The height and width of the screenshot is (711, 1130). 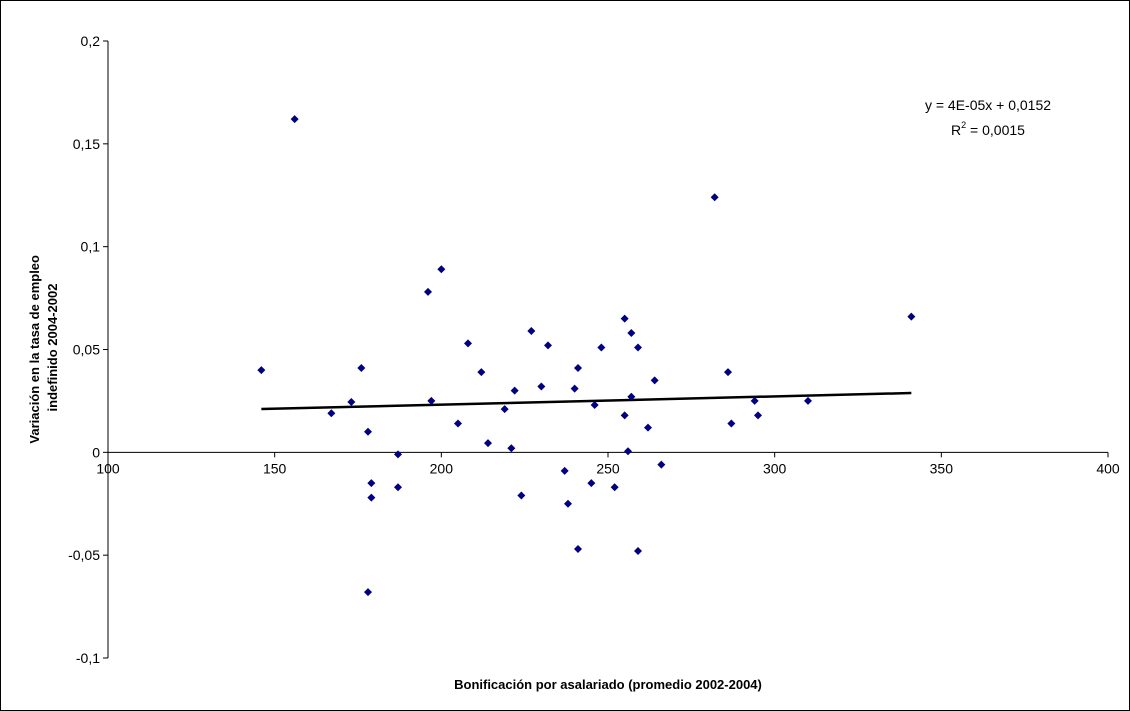 I want to click on x-tick-label: 100, so click(x=108, y=468).